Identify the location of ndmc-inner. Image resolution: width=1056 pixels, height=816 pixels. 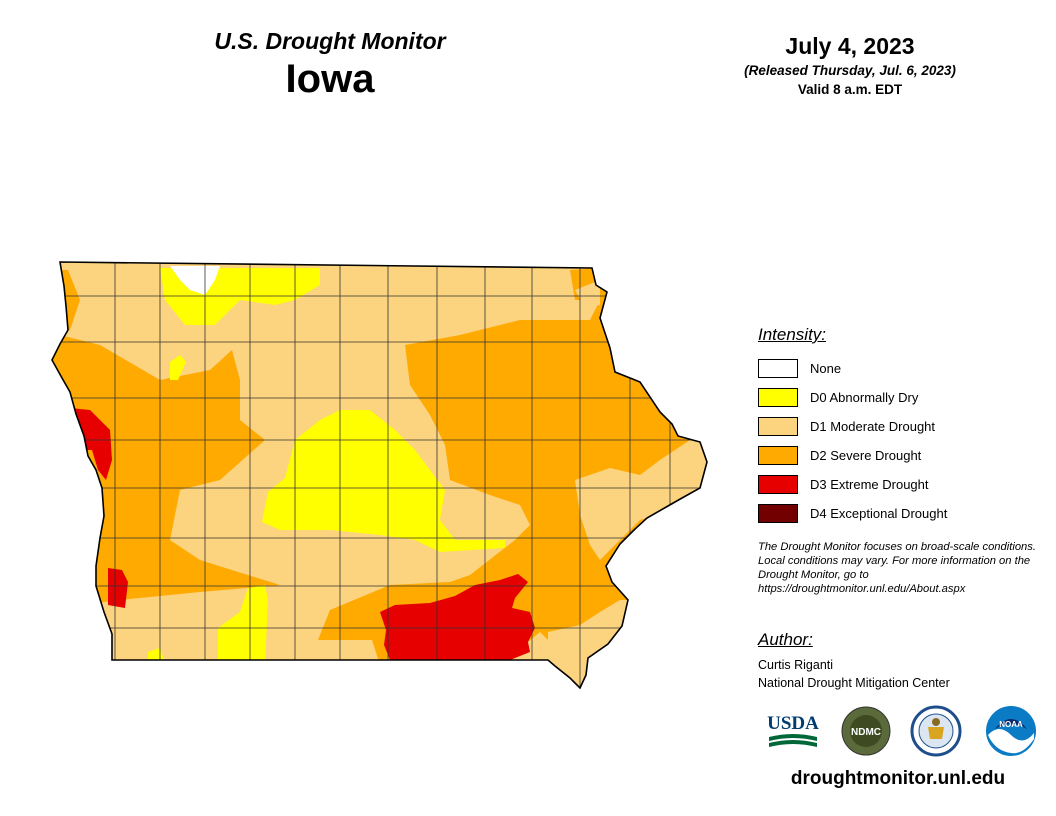
(866, 731).